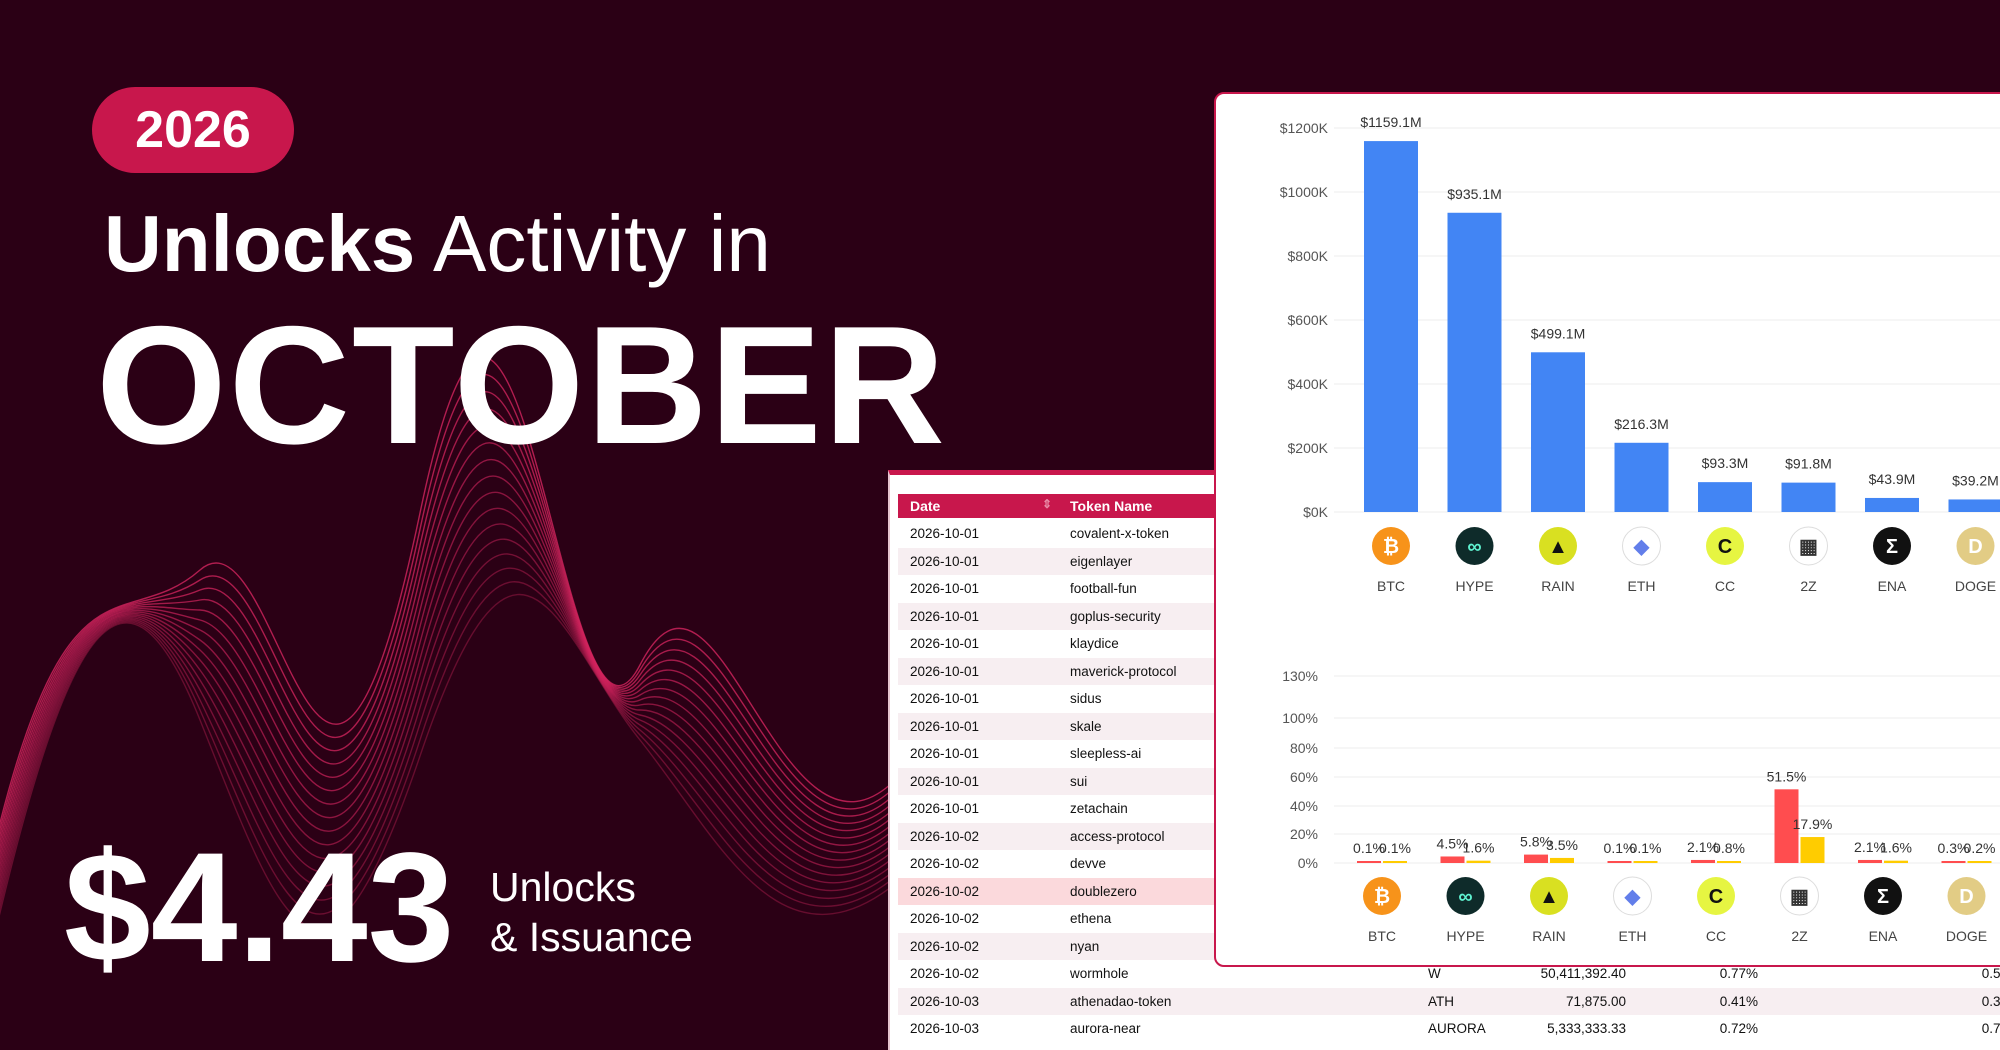 The height and width of the screenshot is (1050, 2000). What do you see at coordinates (1099, 808) in the screenshot?
I see `cell-token-name: zetachain` at bounding box center [1099, 808].